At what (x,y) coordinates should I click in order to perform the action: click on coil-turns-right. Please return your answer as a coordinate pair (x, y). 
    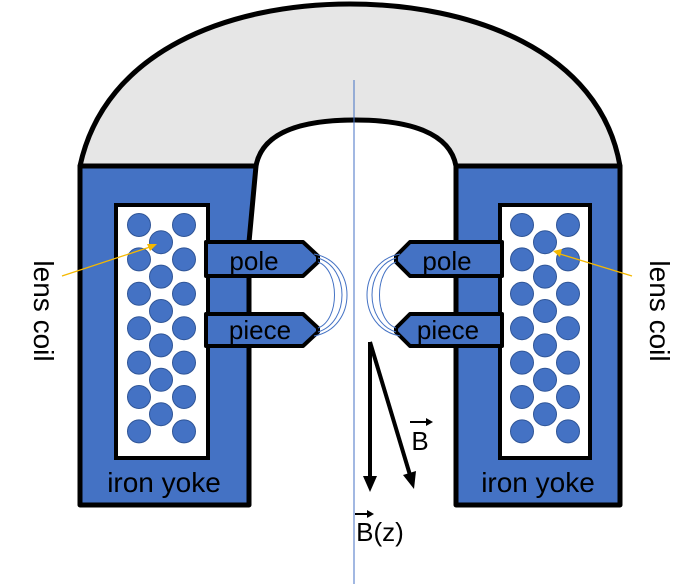
    Looking at the image, I should click on (545, 328).